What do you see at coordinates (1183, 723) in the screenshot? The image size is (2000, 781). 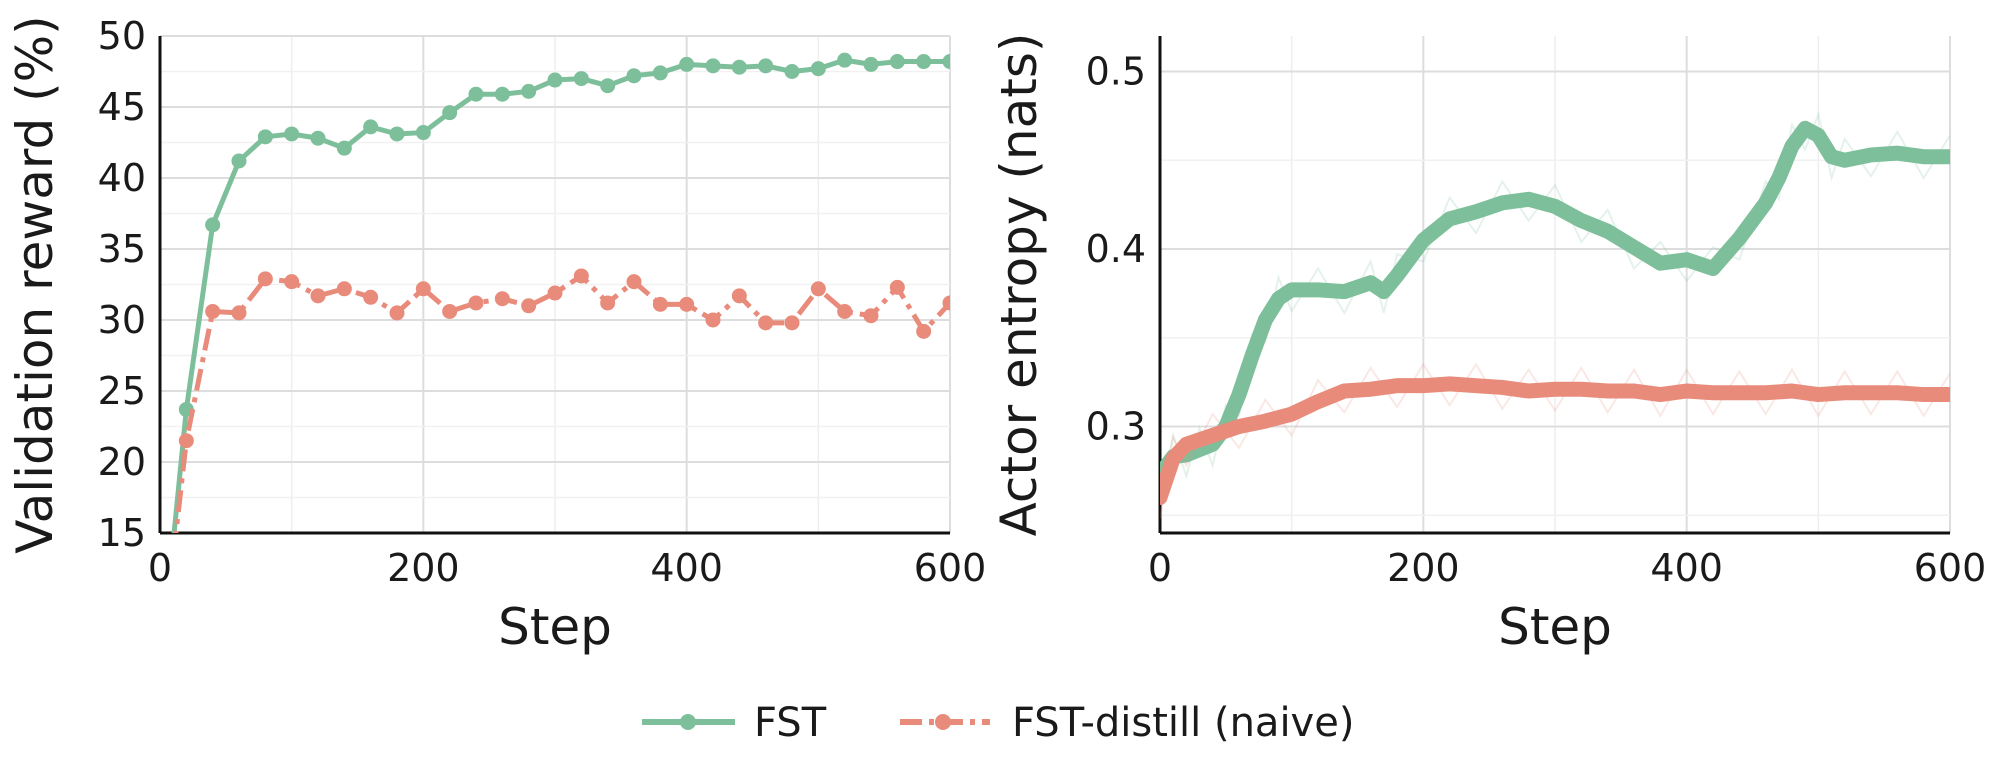 I see `legend-fst-distill-label: FST-distill (naive)` at bounding box center [1183, 723].